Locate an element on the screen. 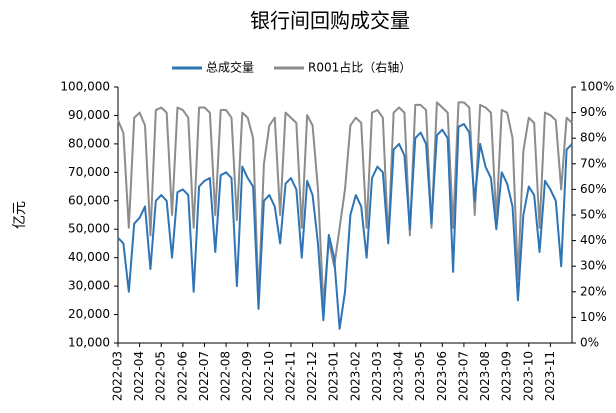 The image size is (616, 413). y-tick-label: 70,000 is located at coordinates (89, 172).